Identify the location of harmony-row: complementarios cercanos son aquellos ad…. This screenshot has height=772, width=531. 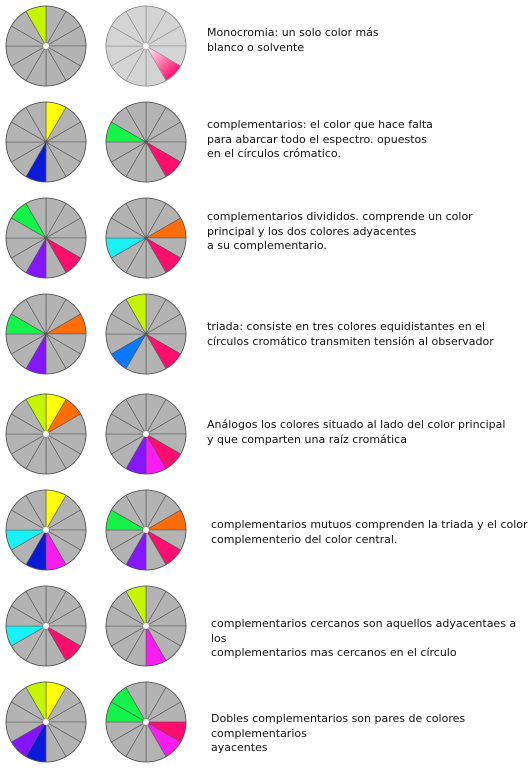
(265, 628).